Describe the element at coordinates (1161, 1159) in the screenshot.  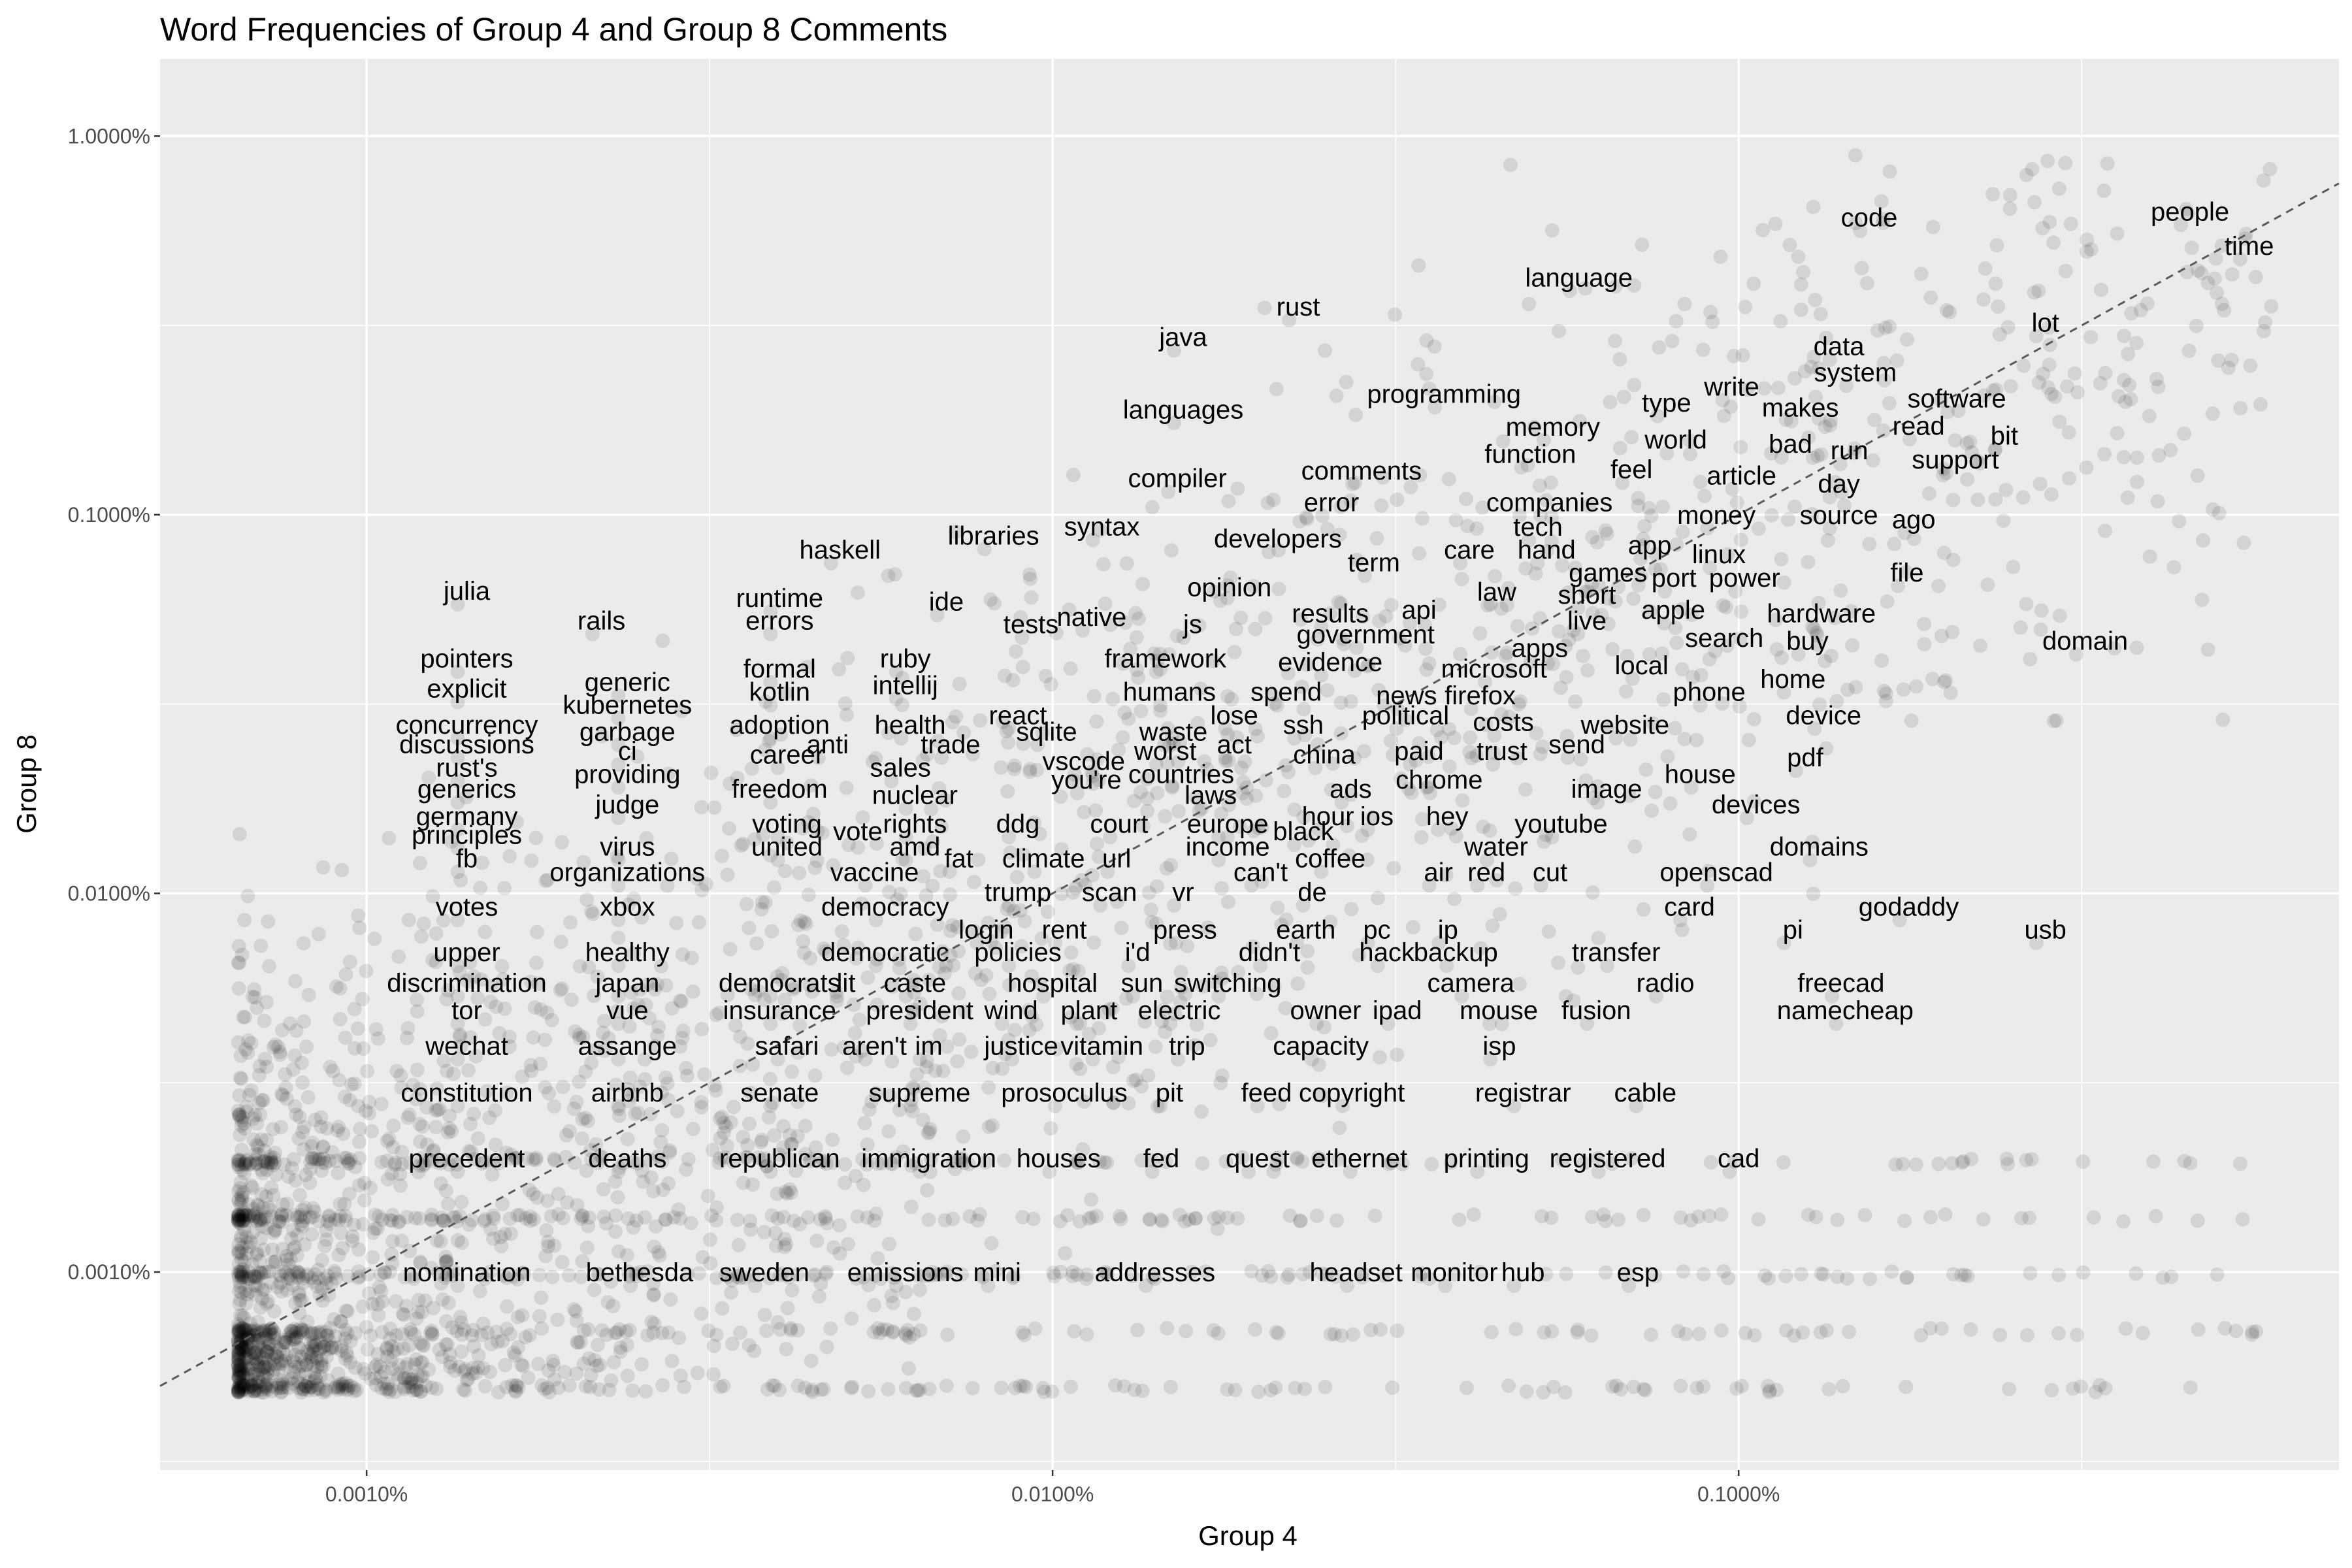
I see `word-label: fed` at that location.